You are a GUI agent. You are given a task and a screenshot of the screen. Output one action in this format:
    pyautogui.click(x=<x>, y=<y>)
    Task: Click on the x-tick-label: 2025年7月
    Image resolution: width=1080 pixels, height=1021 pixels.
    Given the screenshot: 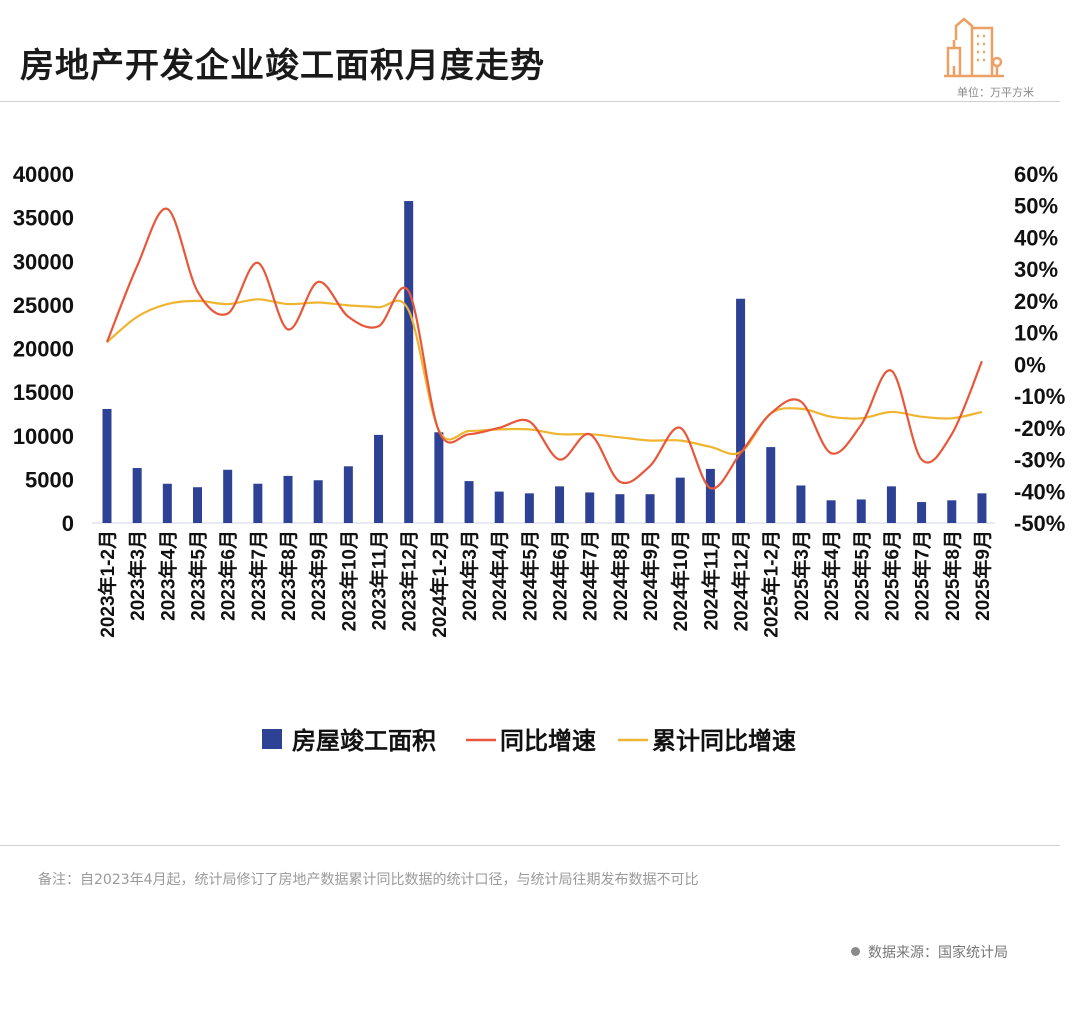 What is the action you would take?
    pyautogui.click(x=922, y=575)
    